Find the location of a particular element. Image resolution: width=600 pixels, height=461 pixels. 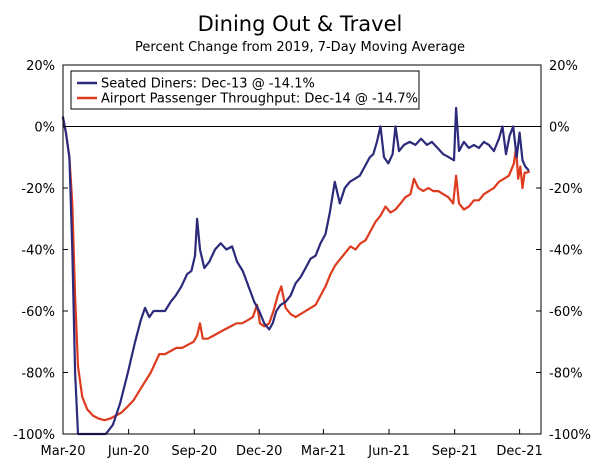

y-tick-label-left: 20% is located at coordinates (40, 66).